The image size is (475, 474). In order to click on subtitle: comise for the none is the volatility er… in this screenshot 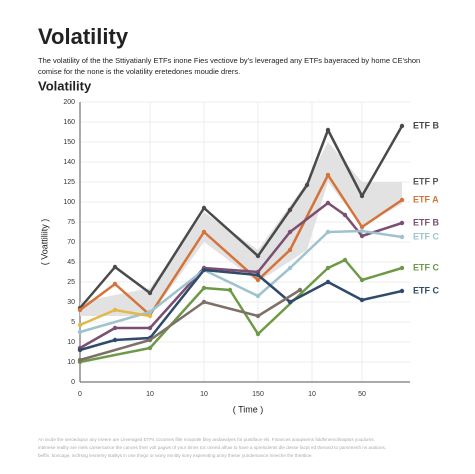, I will do `click(139, 71)`.